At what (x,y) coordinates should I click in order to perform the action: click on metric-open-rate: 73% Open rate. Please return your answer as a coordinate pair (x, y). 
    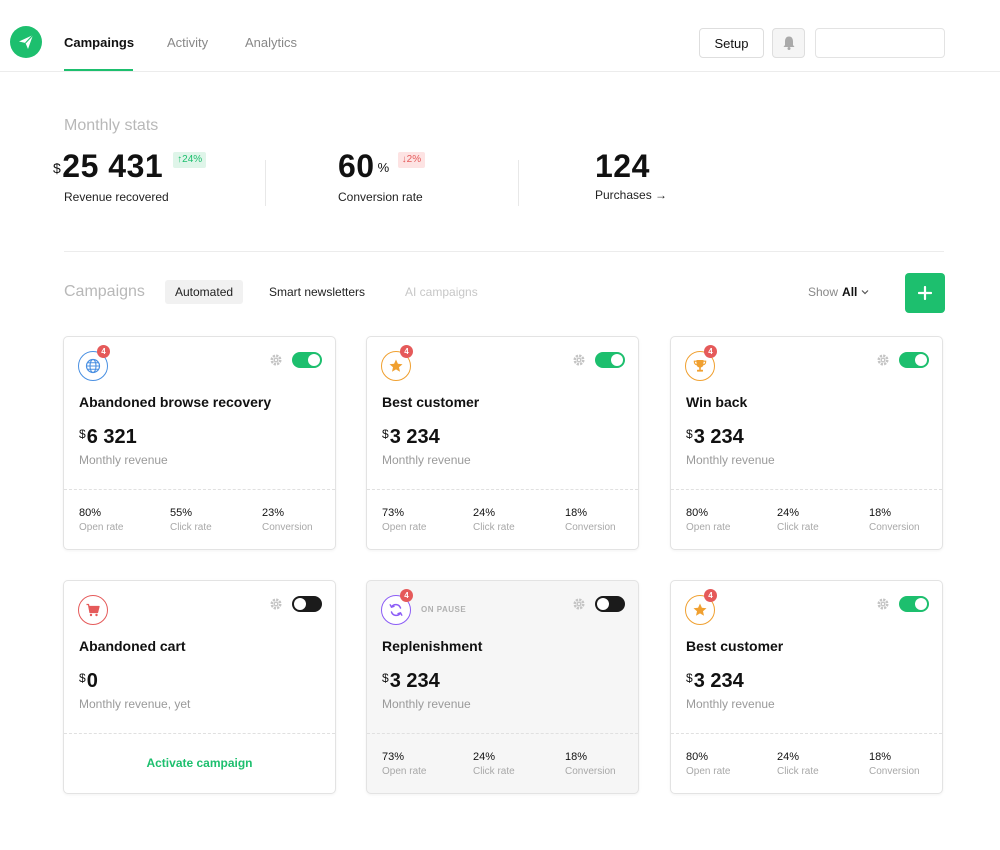
    Looking at the image, I should click on (404, 764).